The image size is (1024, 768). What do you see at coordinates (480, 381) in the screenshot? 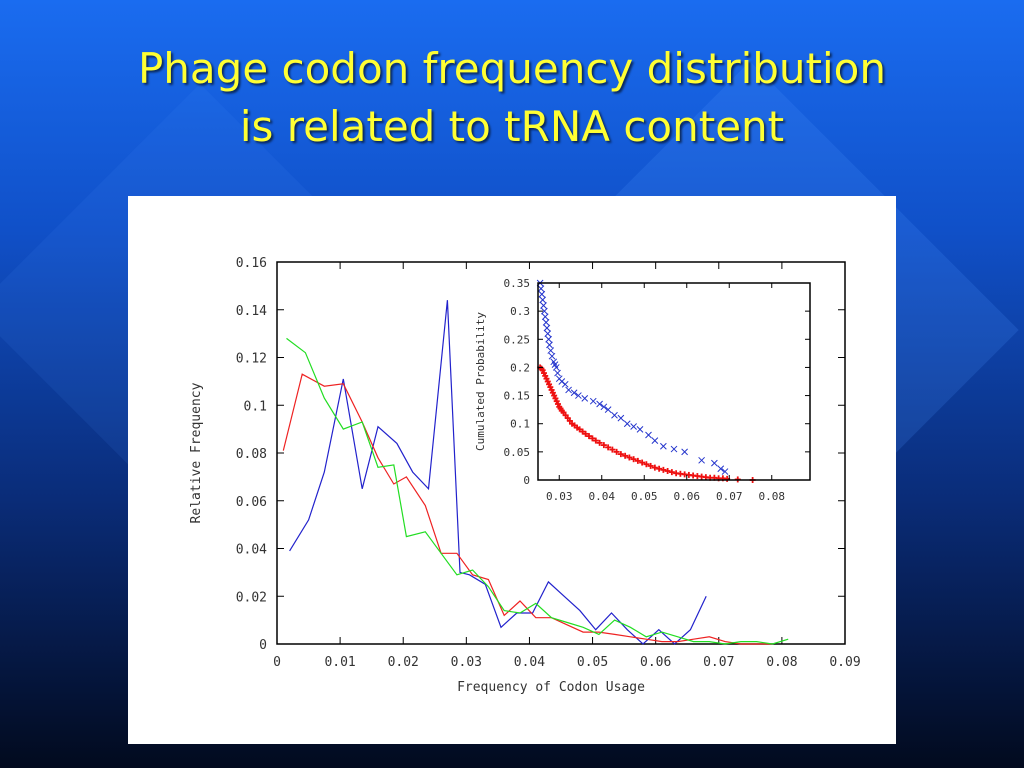
I see `inset-y-axis-label: Cumulated Probability` at bounding box center [480, 381].